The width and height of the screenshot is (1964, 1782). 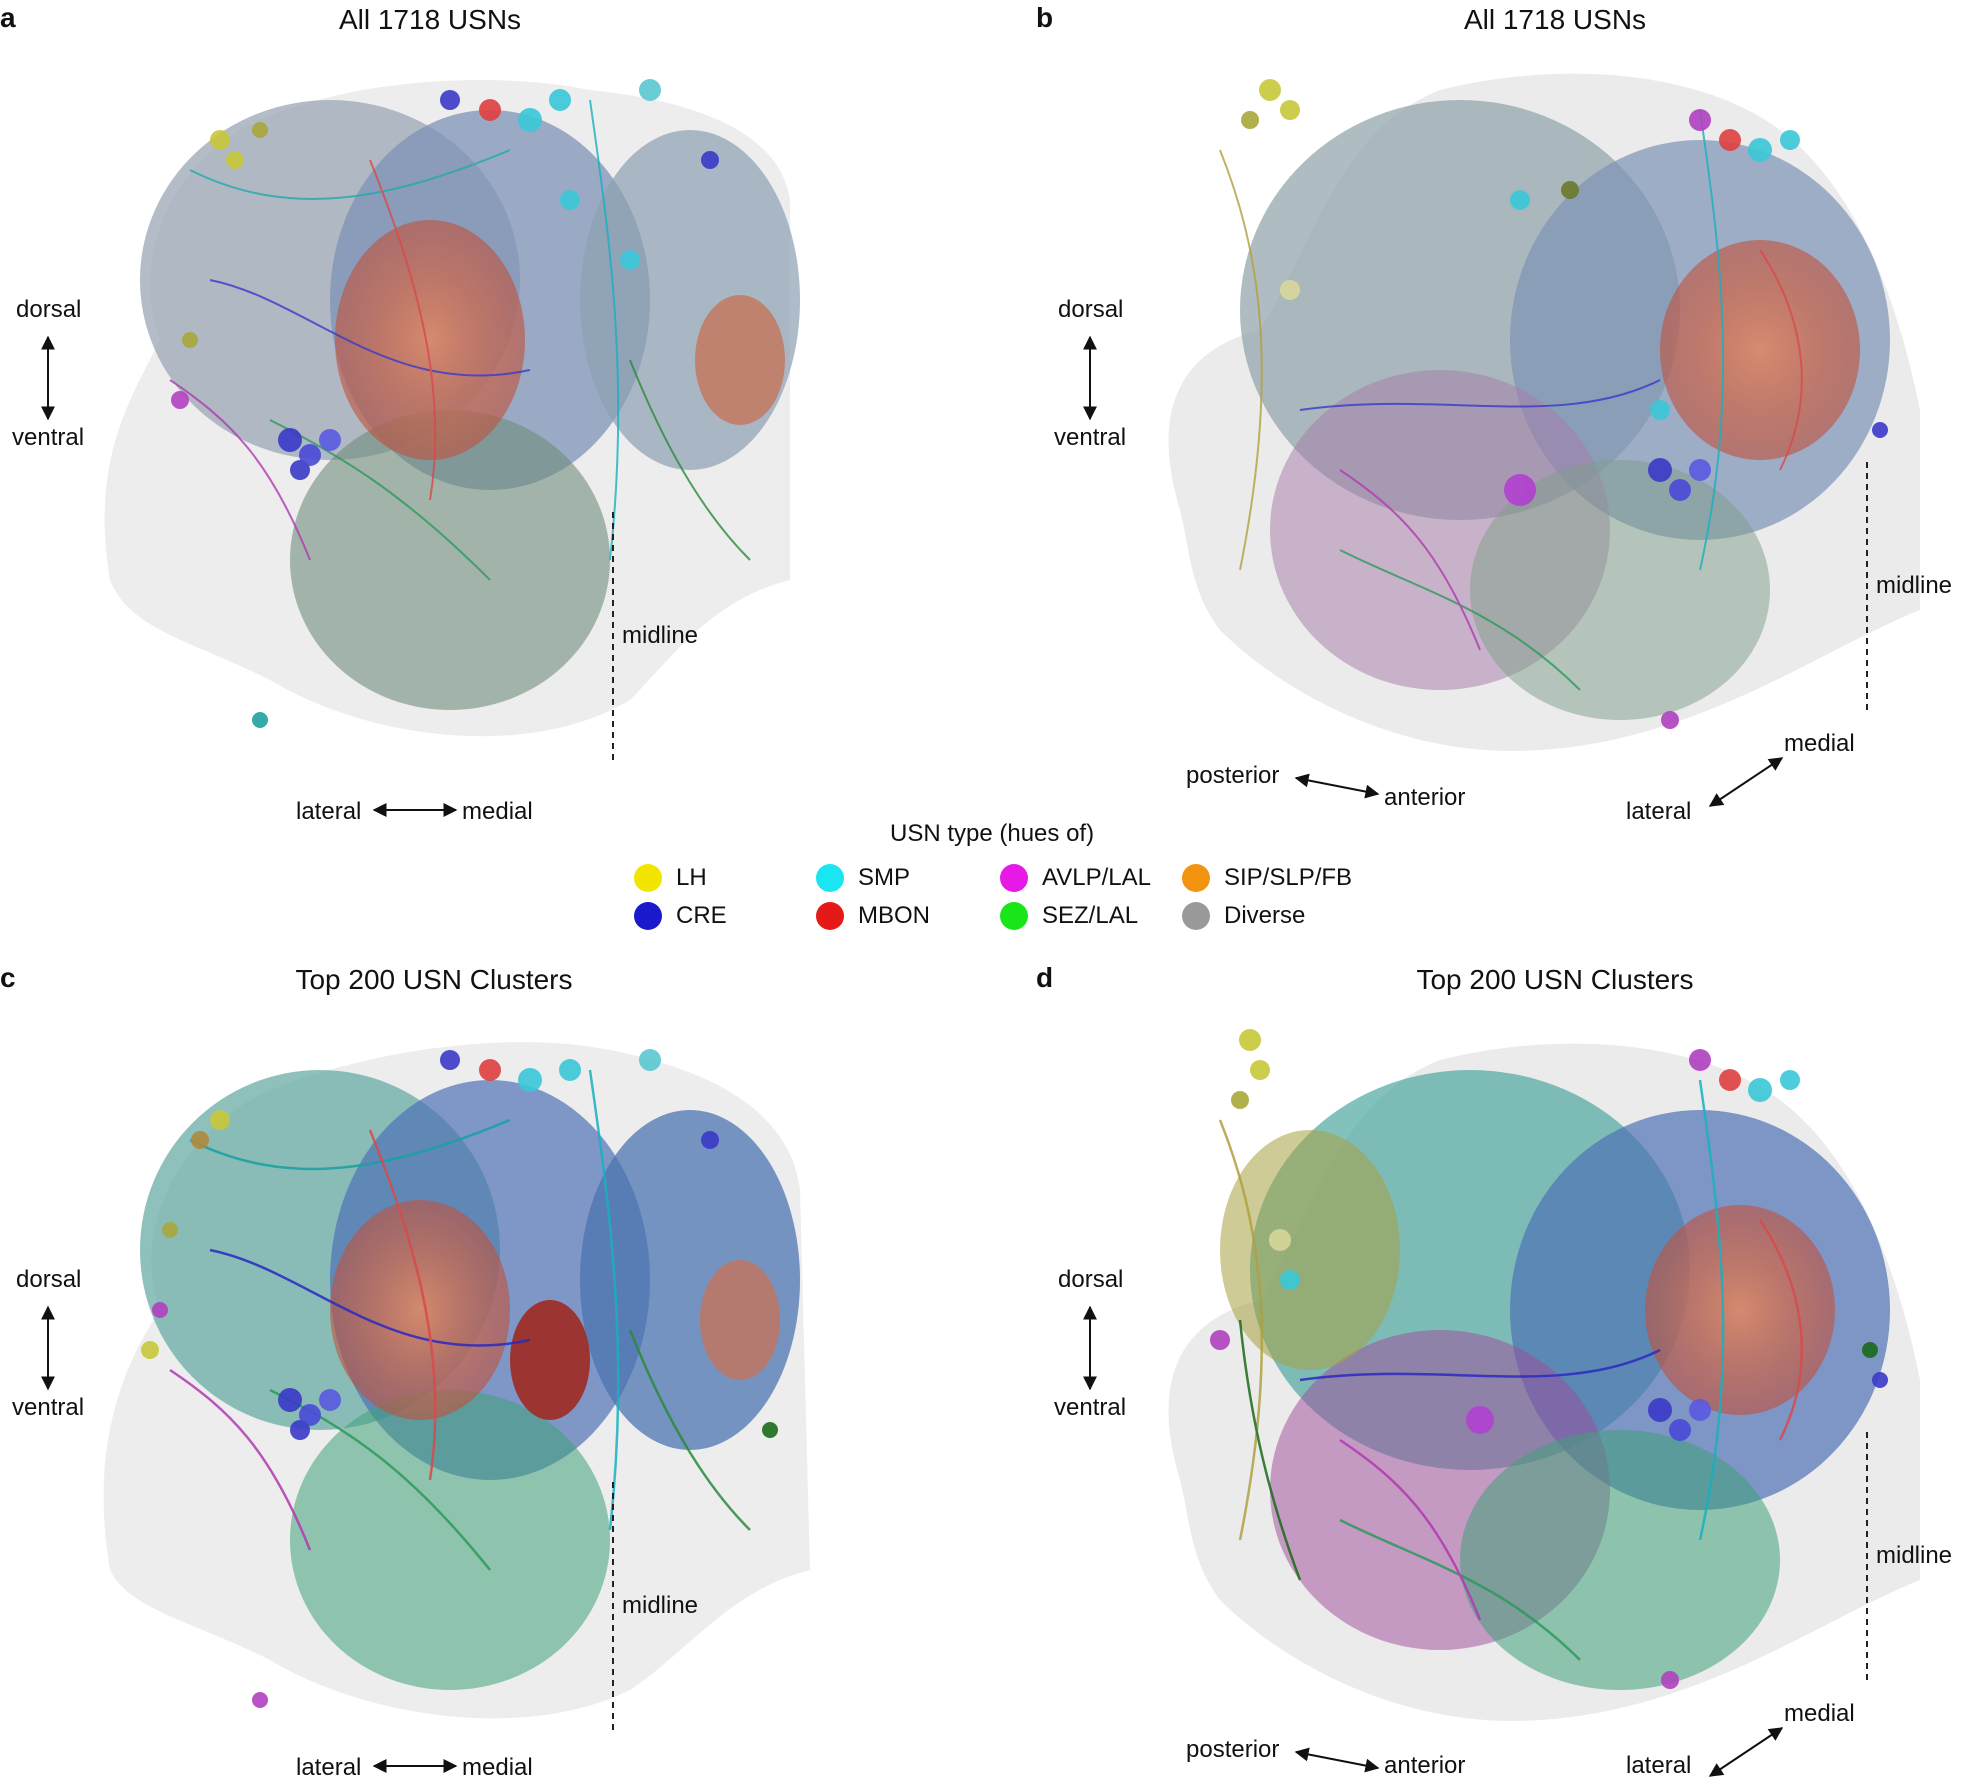 What do you see at coordinates (1233, 1749) in the screenshot?
I see `posterior-label-d: posterior` at bounding box center [1233, 1749].